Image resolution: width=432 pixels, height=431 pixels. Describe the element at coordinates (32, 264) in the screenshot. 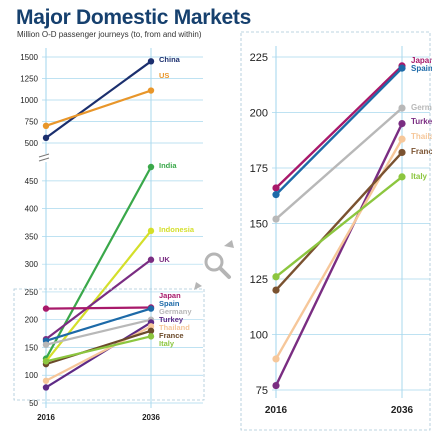

I see `y-tick-label: 300` at that location.